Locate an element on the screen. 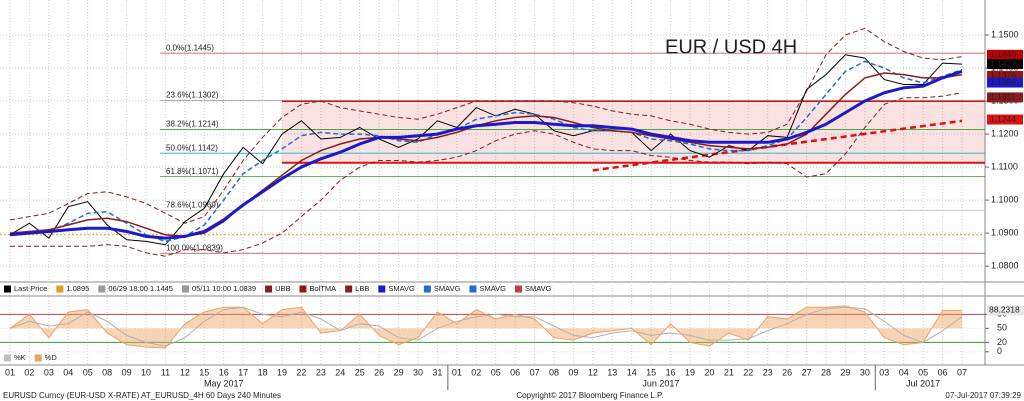 The image size is (1024, 401). series-area is located at coordinates (486, 326).